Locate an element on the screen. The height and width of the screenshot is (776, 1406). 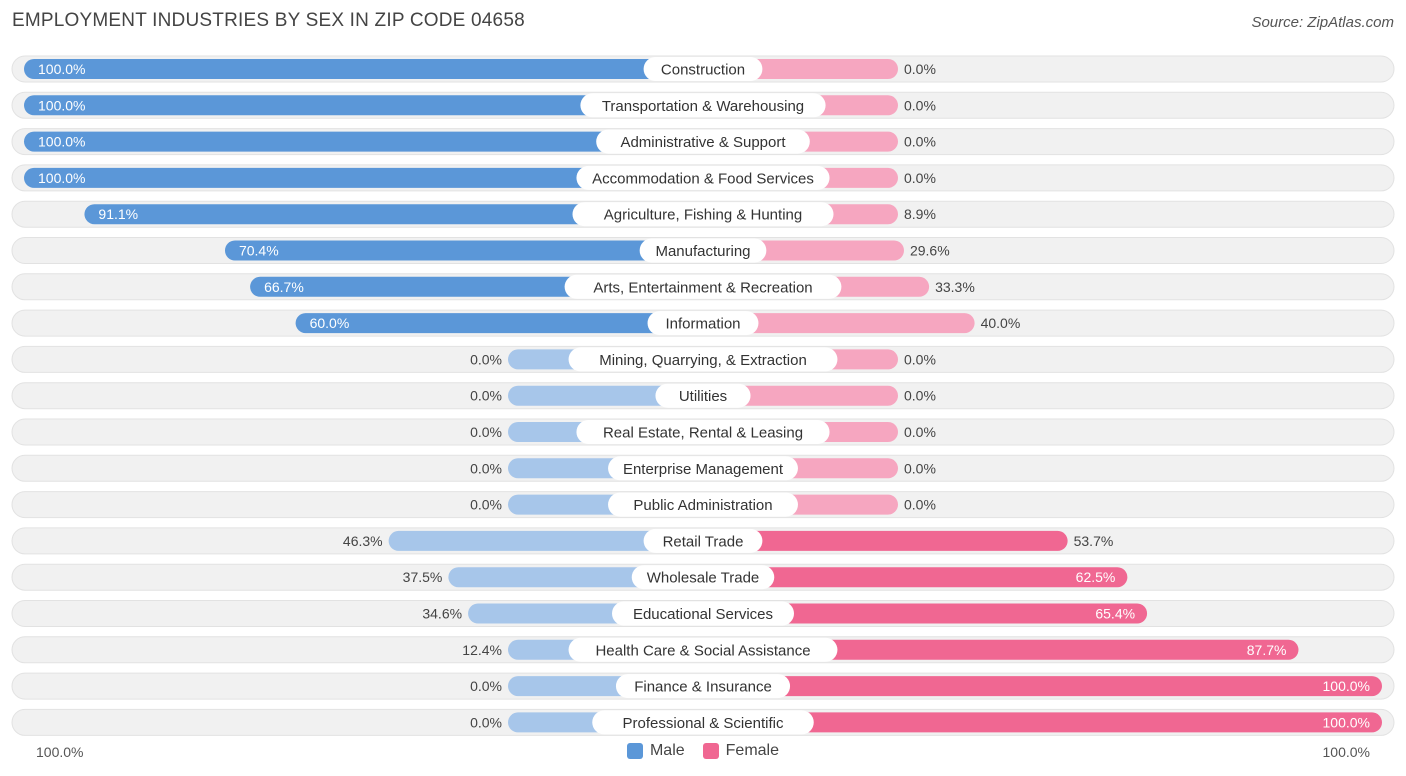
category-label: Retail Trade is located at coordinates (703, 541).